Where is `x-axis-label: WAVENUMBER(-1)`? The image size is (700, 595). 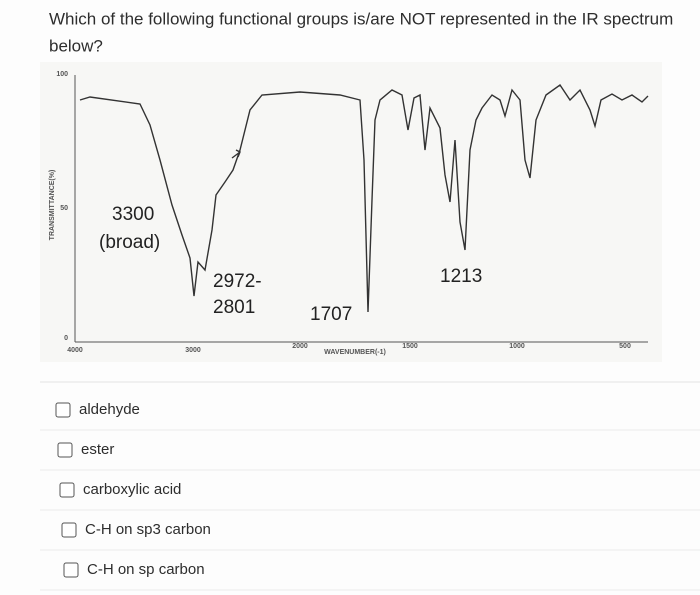
x-axis-label: WAVENUMBER(-1) is located at coordinates (355, 352).